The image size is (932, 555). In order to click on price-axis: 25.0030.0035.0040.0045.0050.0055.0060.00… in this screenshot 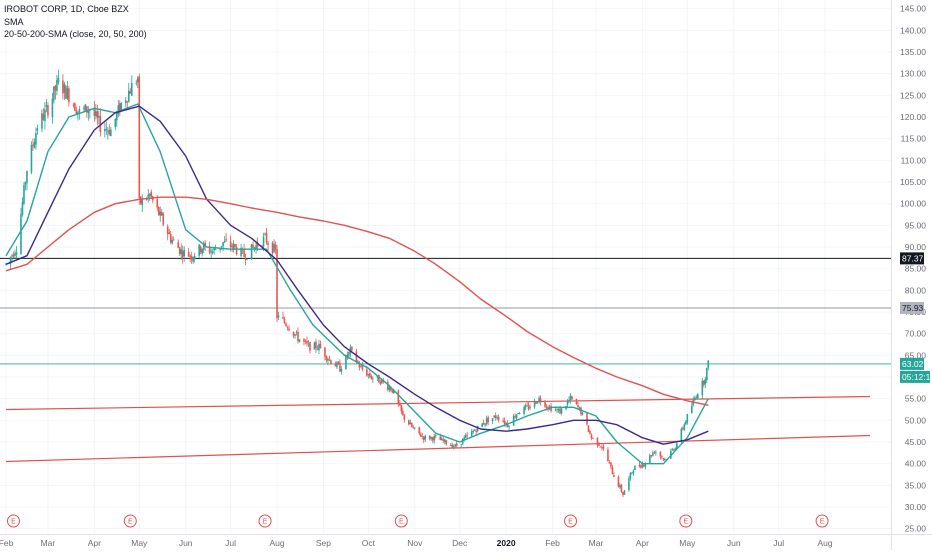, I will do `click(913, 269)`.